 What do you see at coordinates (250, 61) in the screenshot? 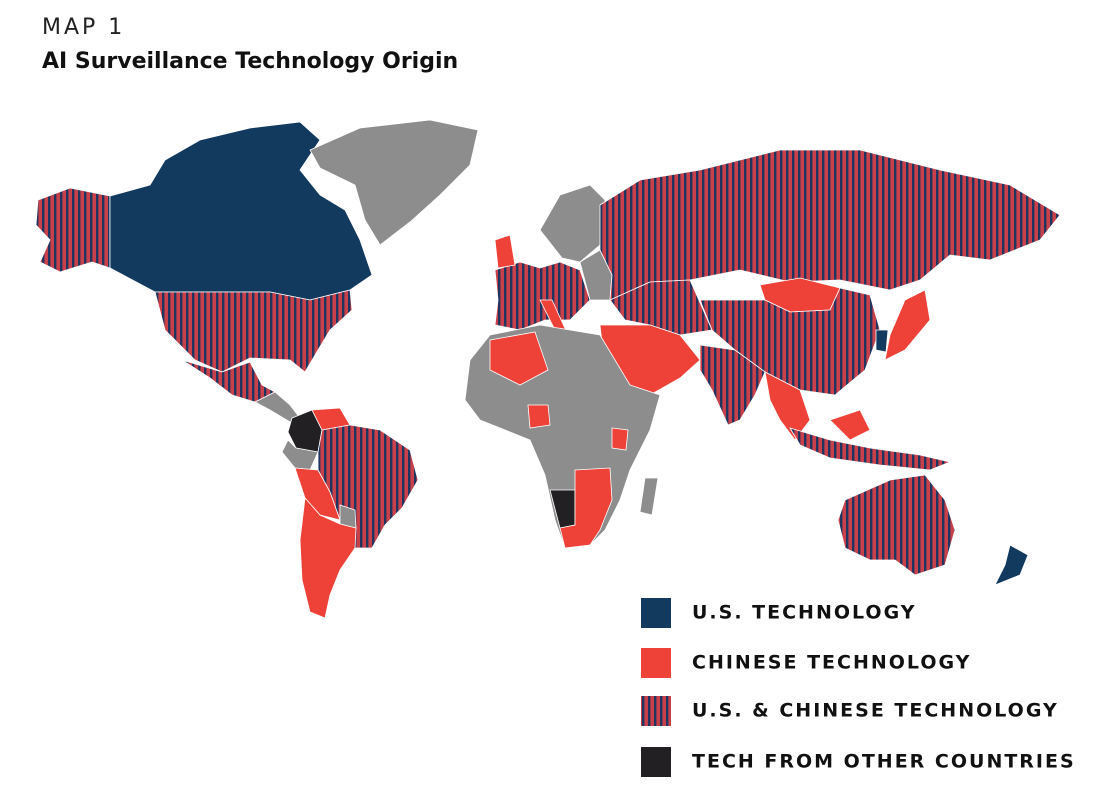
I see `map-title: AI Surveillance Technology Origin` at bounding box center [250, 61].